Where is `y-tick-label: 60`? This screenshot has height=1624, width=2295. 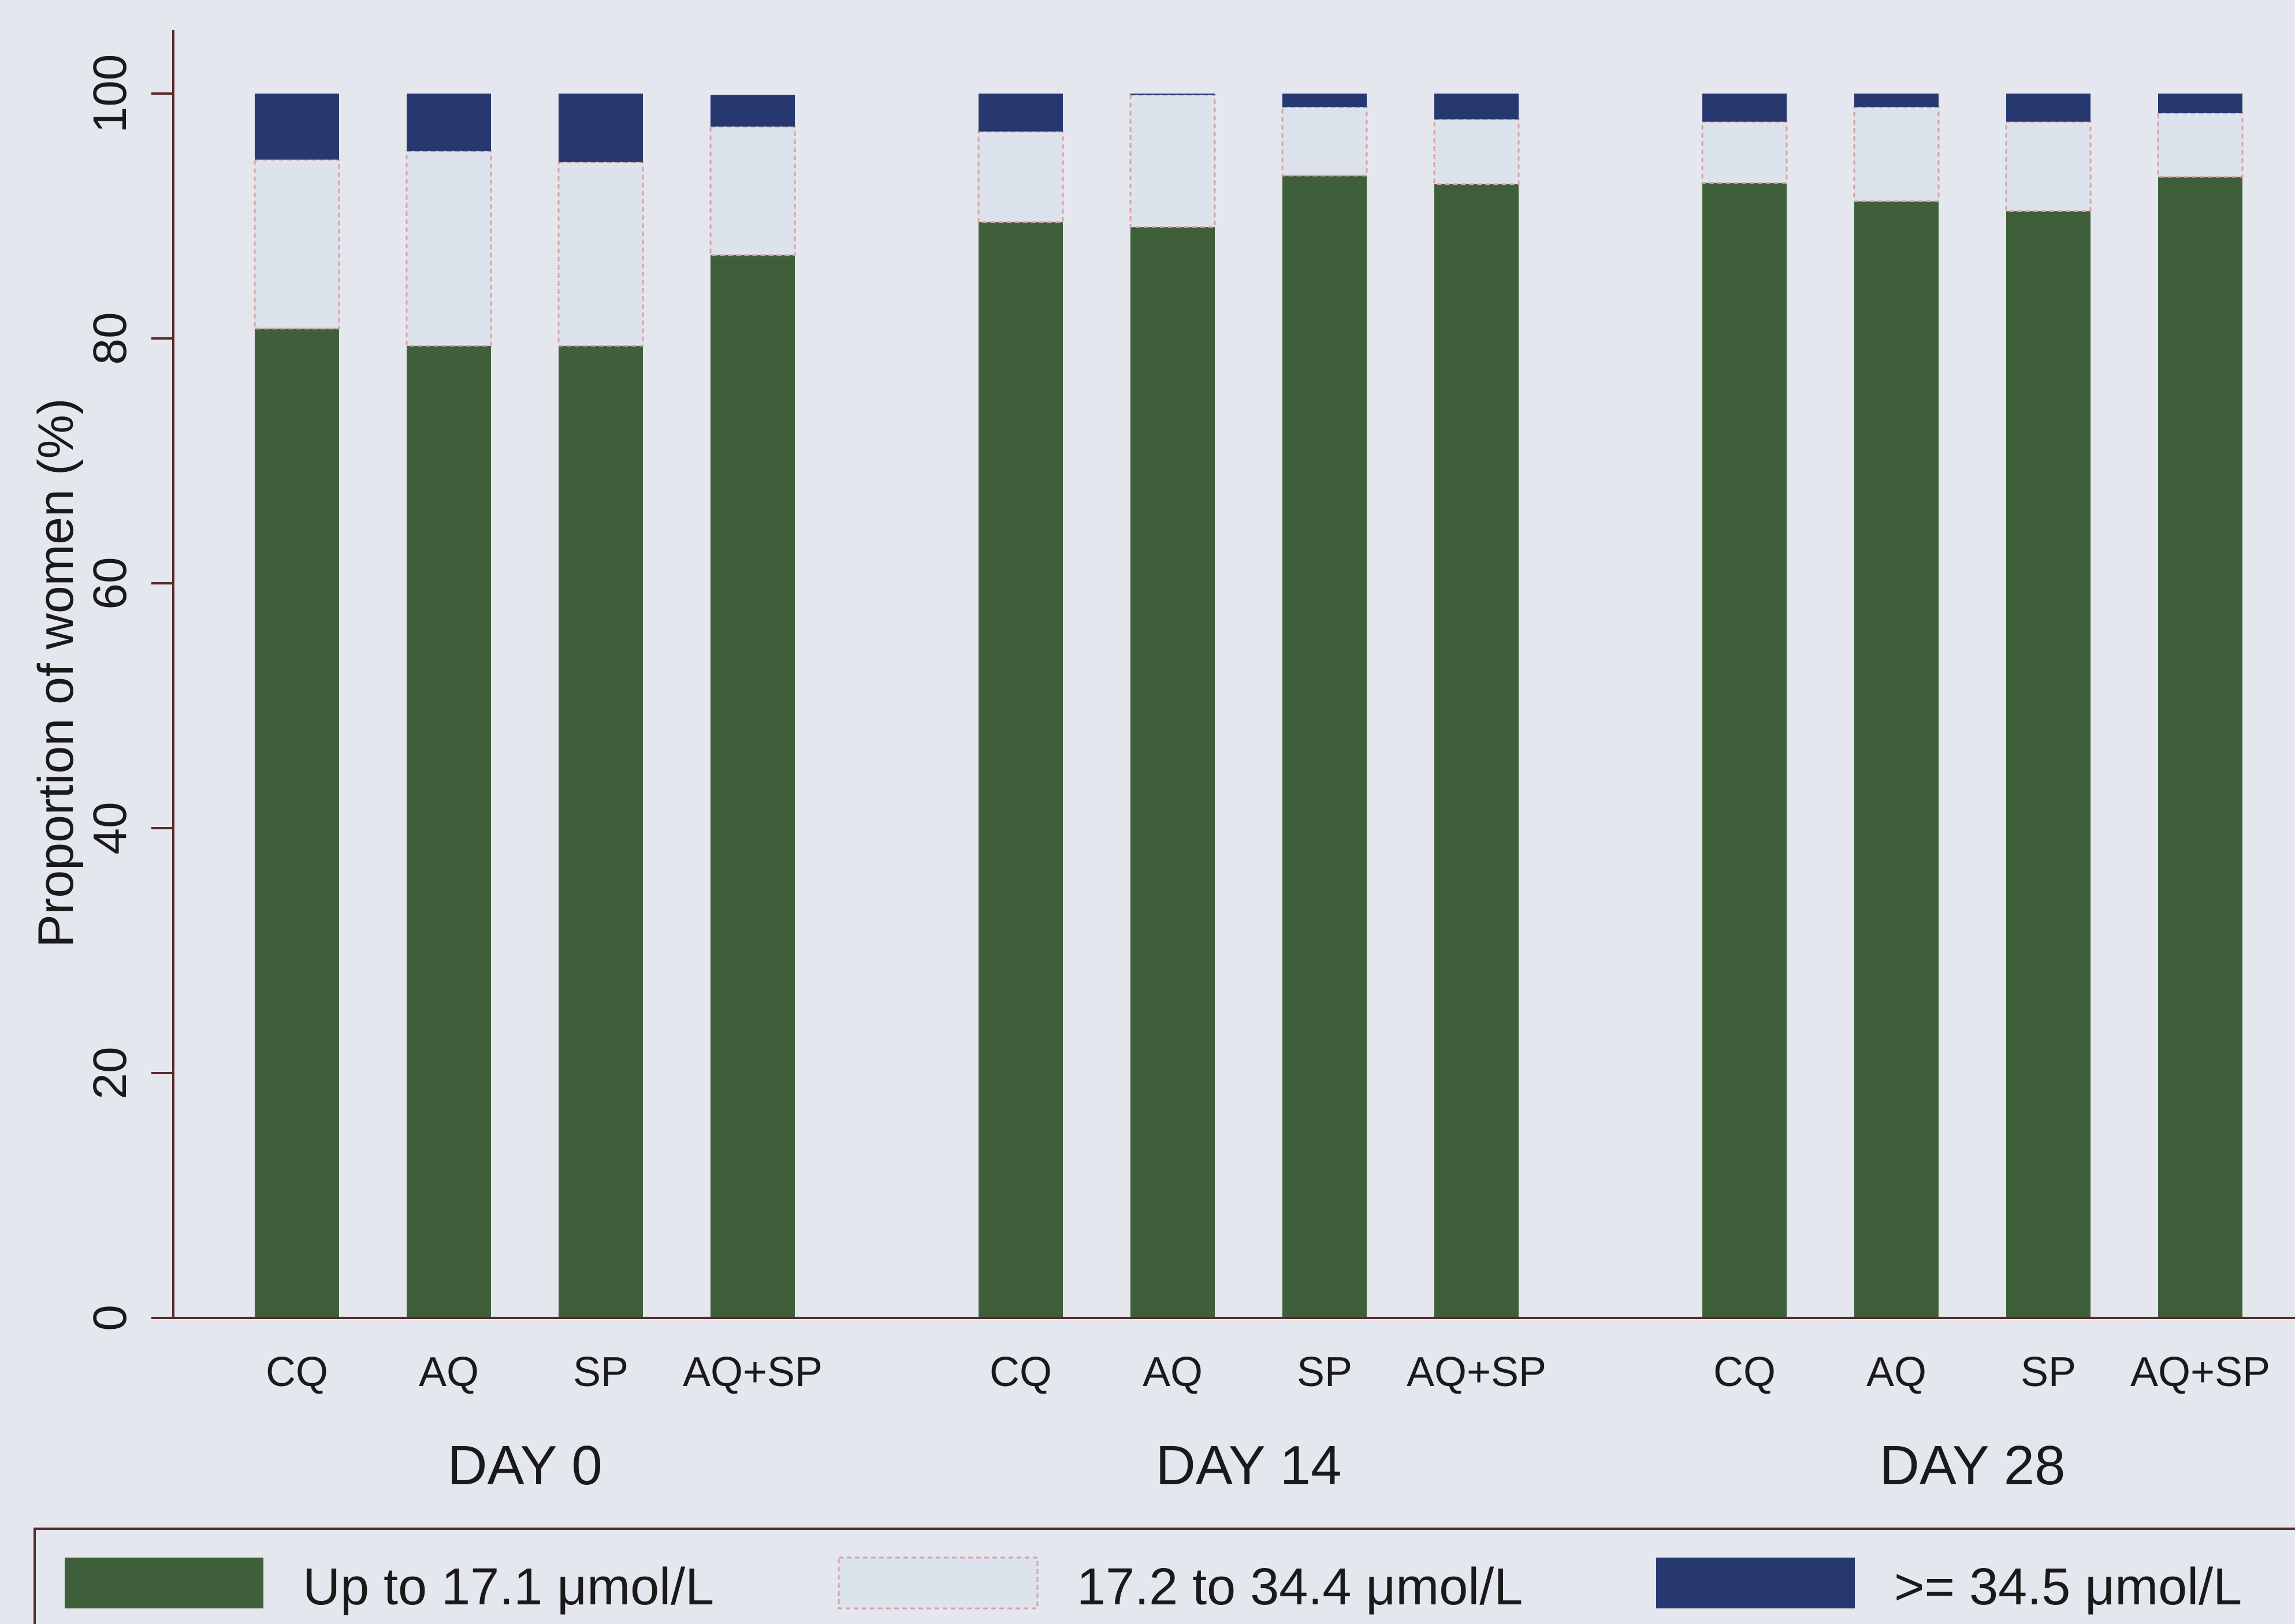
y-tick-label: 60 is located at coordinates (110, 583).